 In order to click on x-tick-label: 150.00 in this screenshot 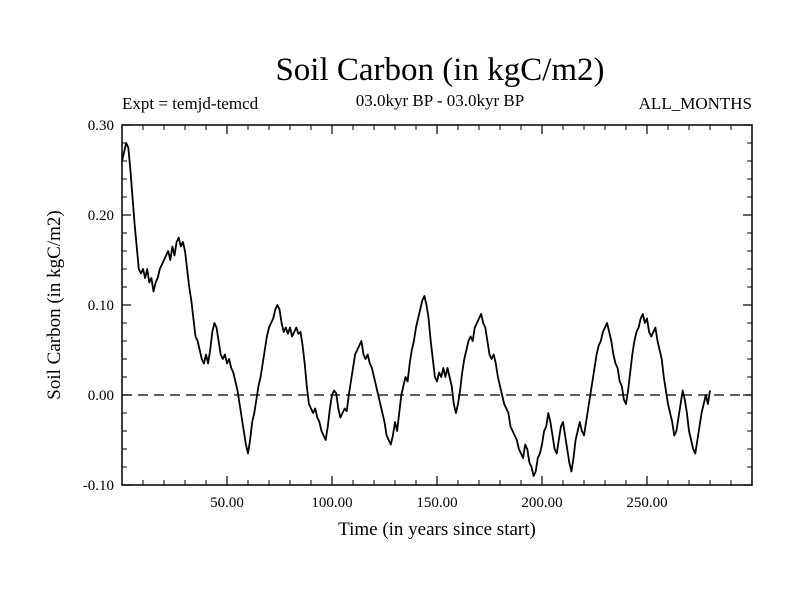, I will do `click(436, 503)`.